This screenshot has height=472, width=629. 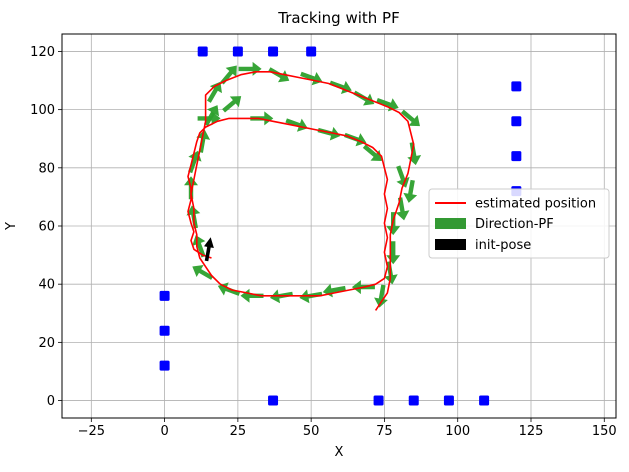 What do you see at coordinates (238, 431) in the screenshot?
I see `x-tick-label: 25` at bounding box center [238, 431].